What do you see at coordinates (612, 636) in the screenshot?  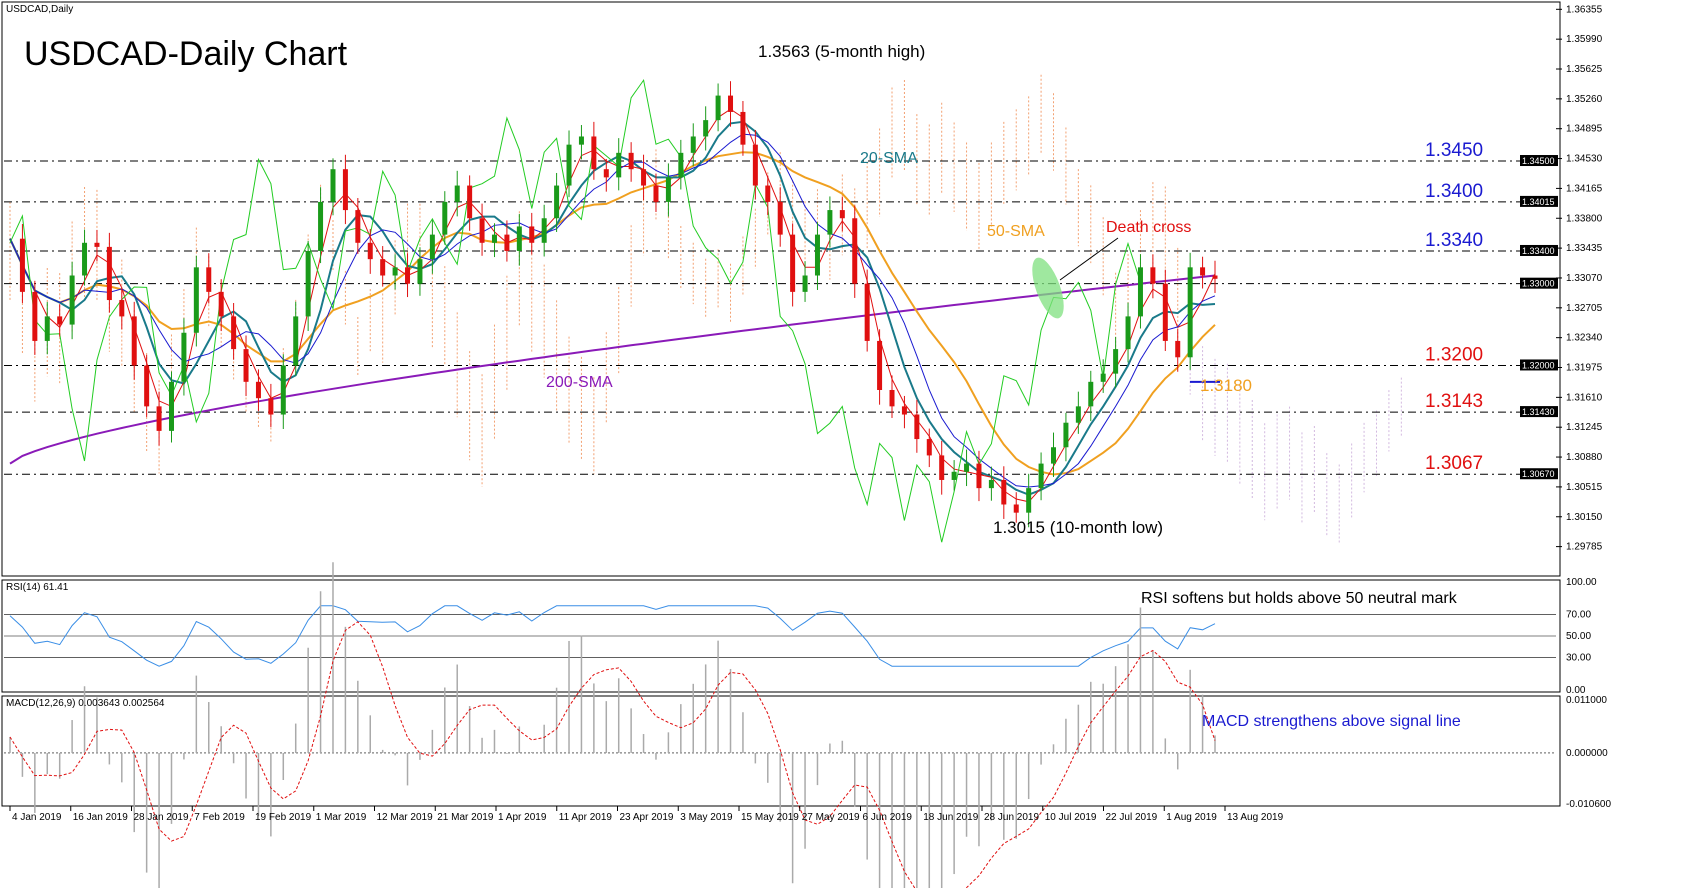 I see `rsi-line` at bounding box center [612, 636].